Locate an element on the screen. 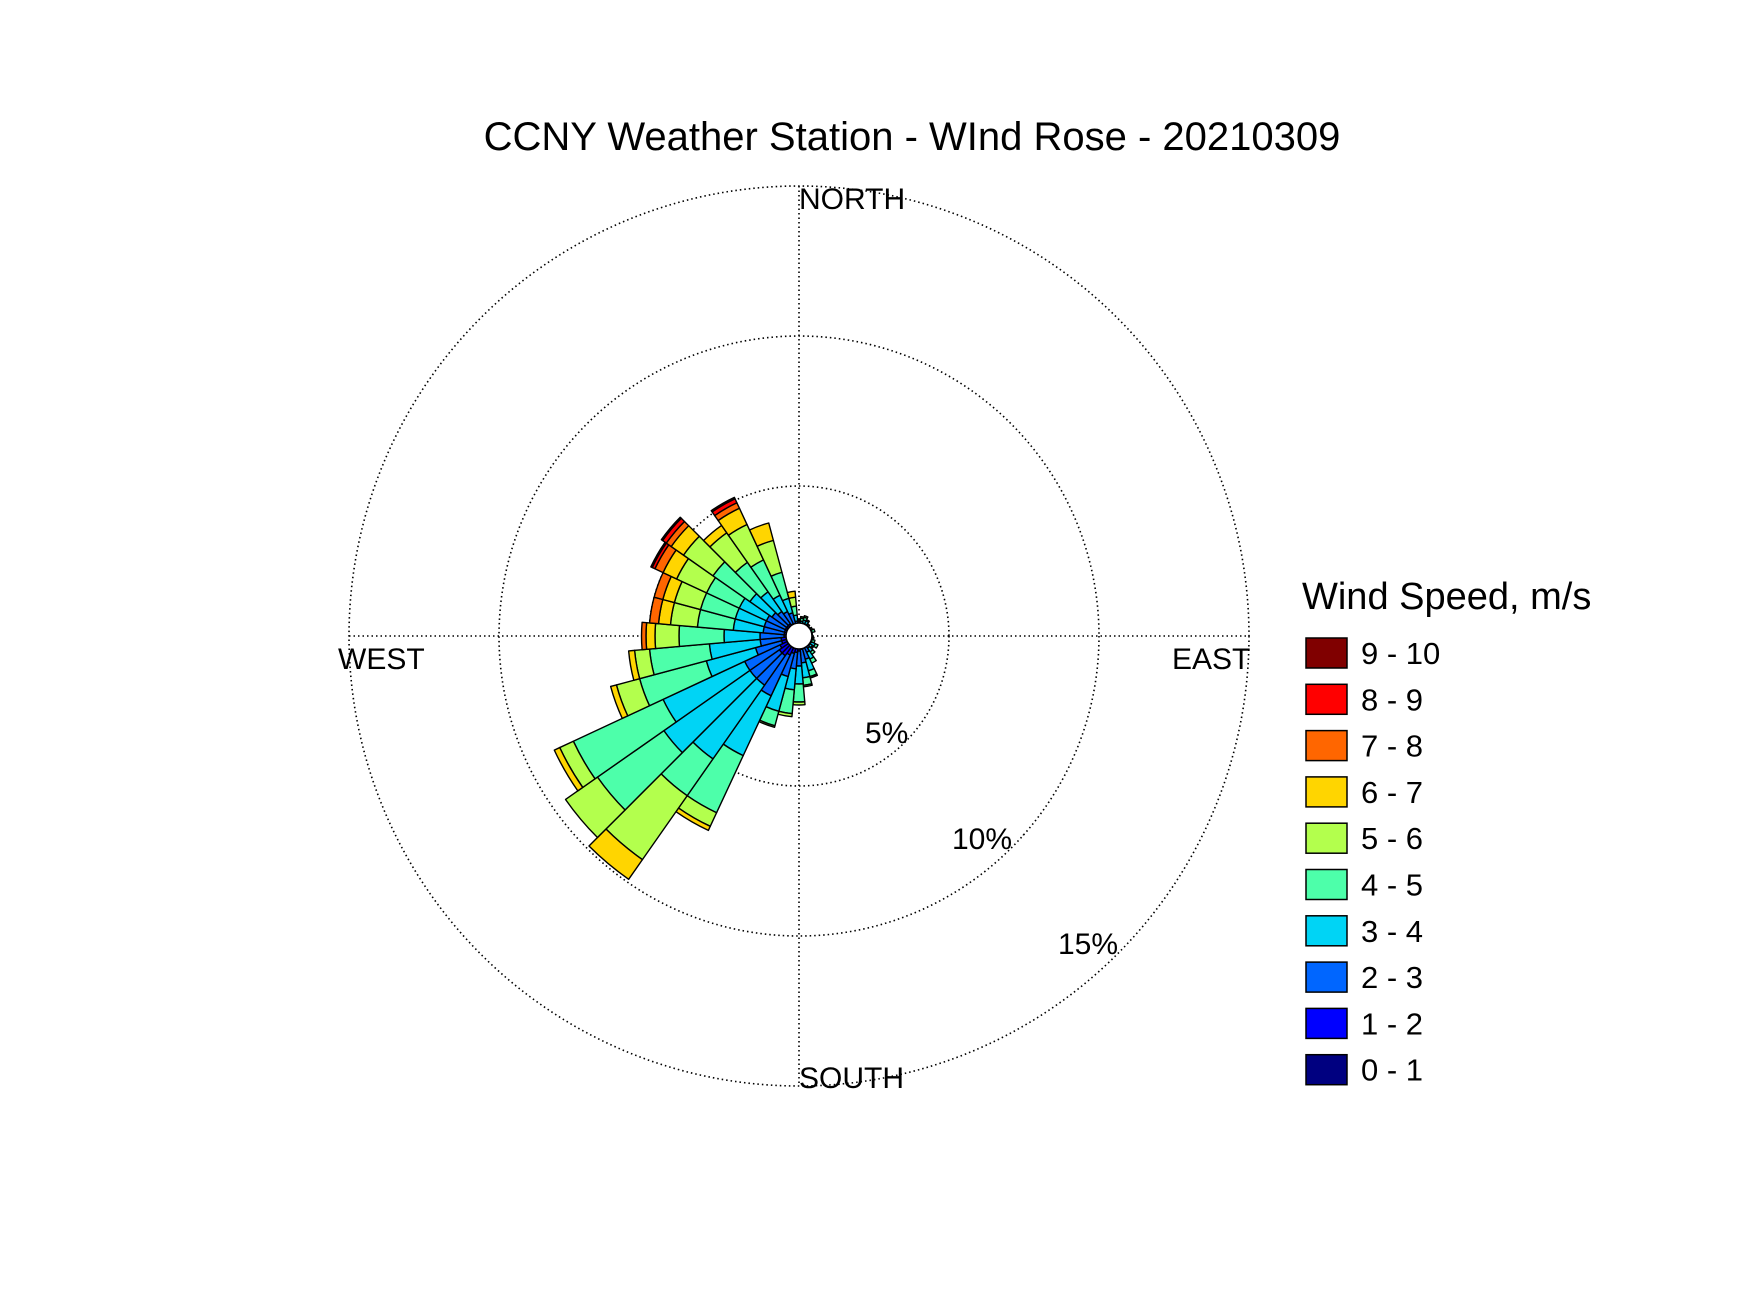  direction-label-south: SOUTH is located at coordinates (851, 1078).